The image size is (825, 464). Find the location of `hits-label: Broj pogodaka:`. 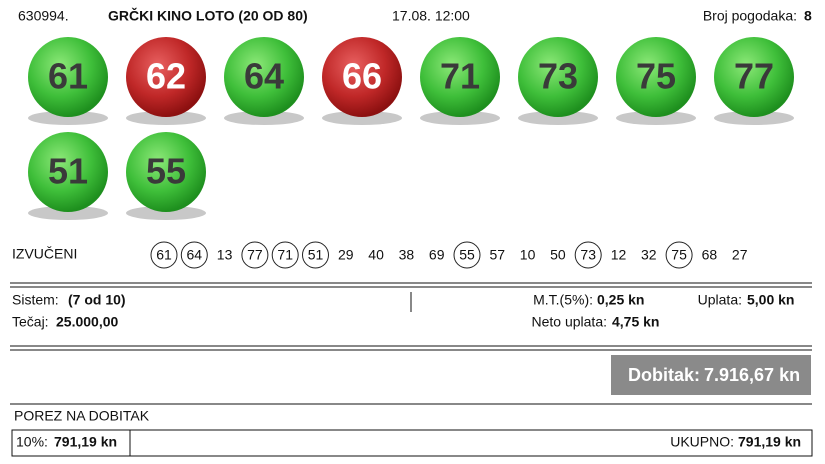

hits-label: Broj pogodaka: is located at coordinates (750, 16).